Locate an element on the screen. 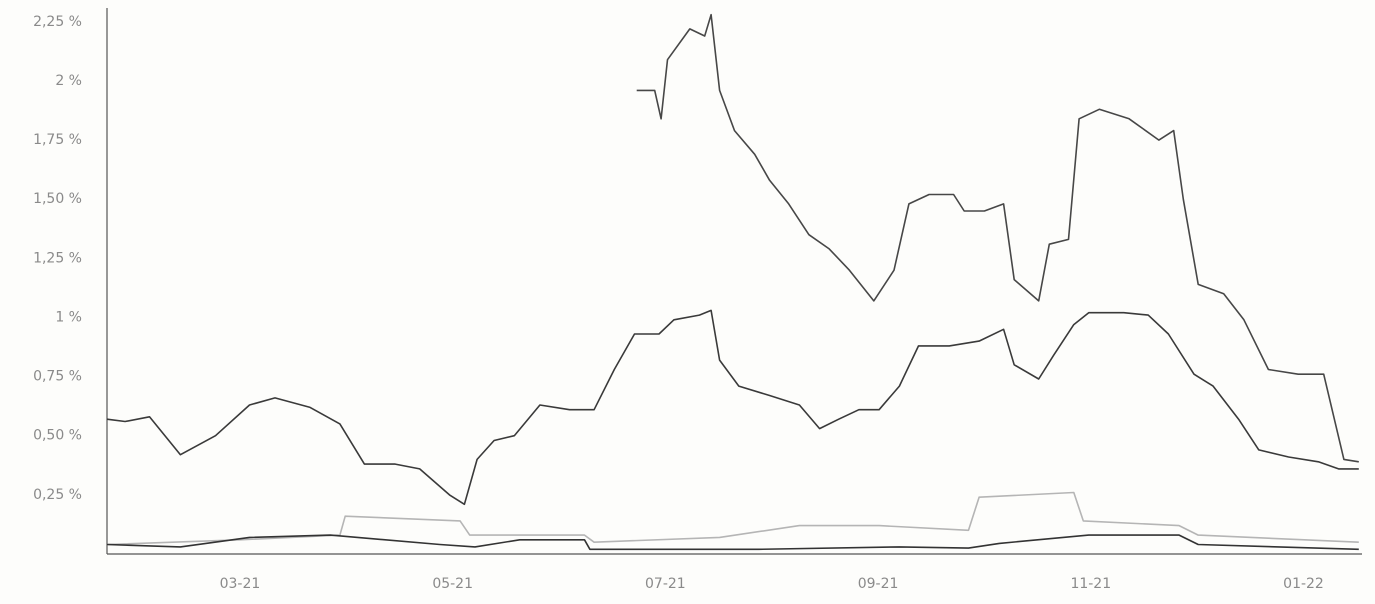 The height and width of the screenshot is (604, 1375). y-tick-label: 0,75 % is located at coordinates (57, 377).